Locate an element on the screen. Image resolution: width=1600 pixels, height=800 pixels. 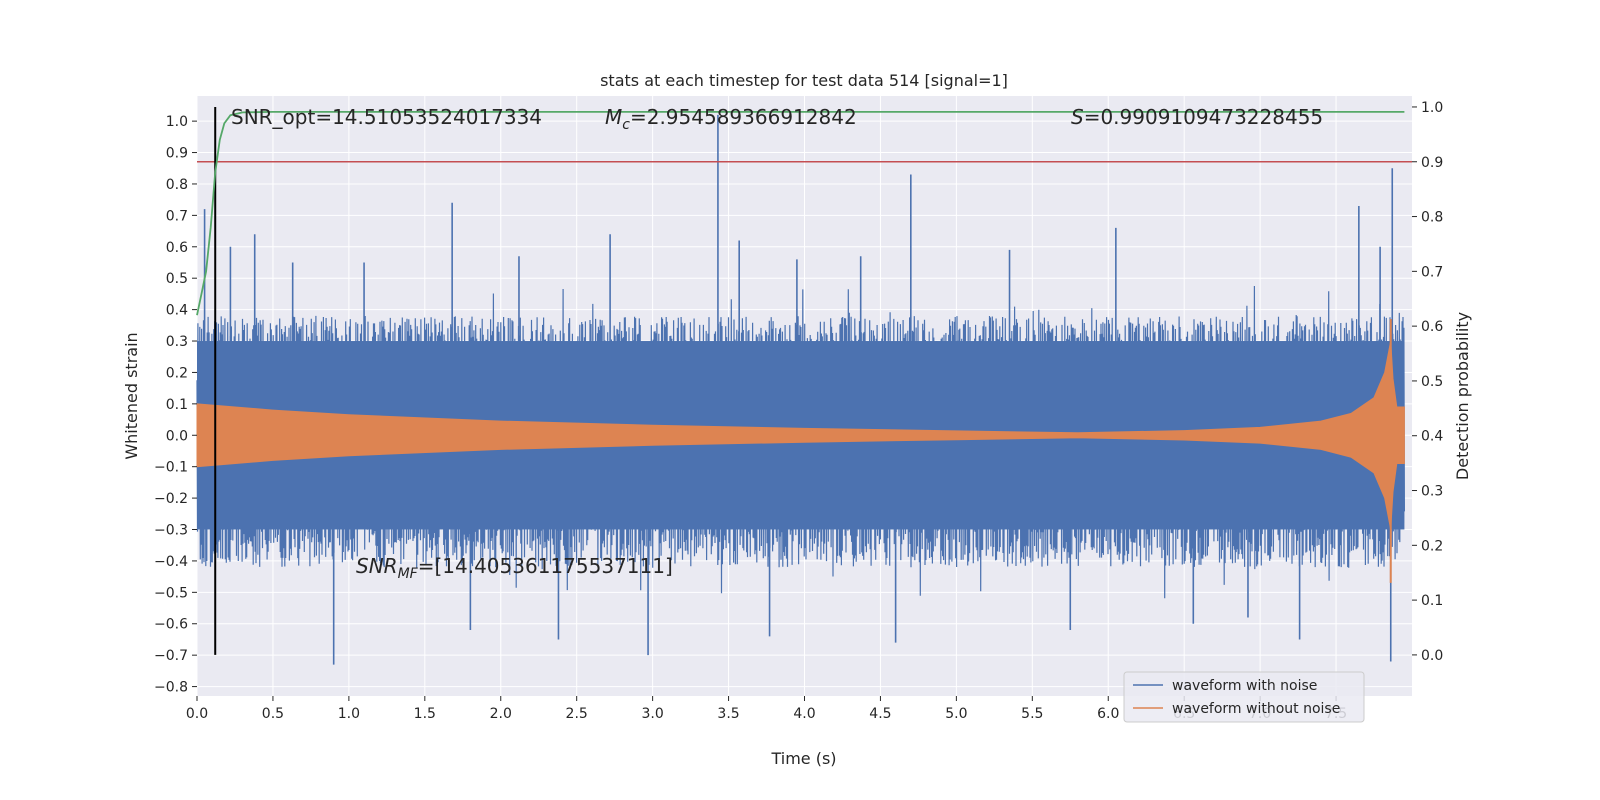
y-tick-label: 0.3 is located at coordinates (177, 342).